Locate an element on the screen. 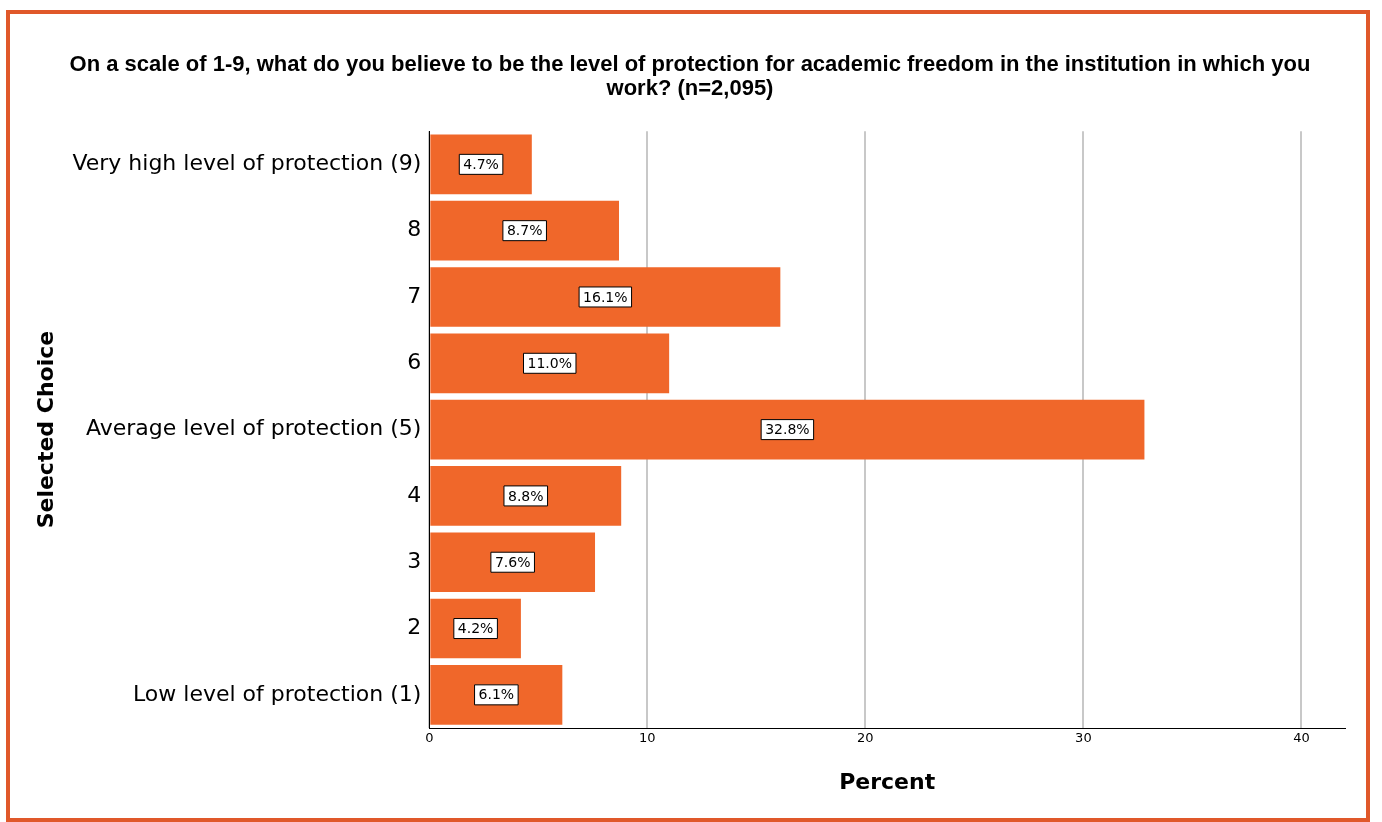 The width and height of the screenshot is (1382, 822). y-tick-label: 3 is located at coordinates (414, 560).